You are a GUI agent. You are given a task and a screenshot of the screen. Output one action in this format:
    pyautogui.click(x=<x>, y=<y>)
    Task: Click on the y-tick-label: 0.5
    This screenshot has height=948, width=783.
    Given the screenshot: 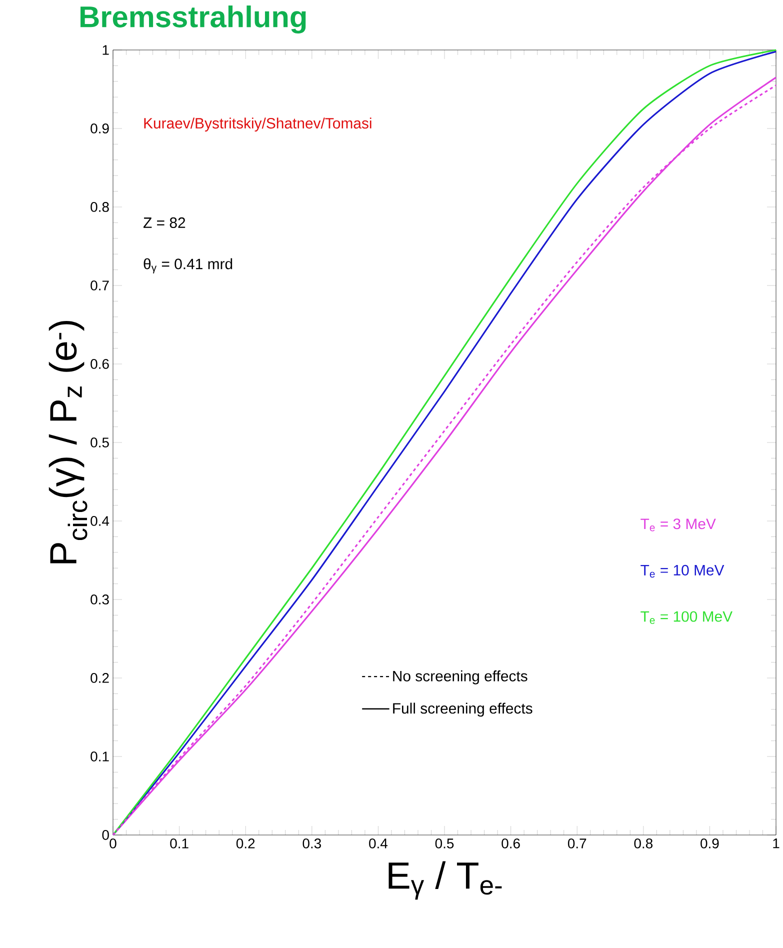 What is the action you would take?
    pyautogui.click(x=99, y=443)
    